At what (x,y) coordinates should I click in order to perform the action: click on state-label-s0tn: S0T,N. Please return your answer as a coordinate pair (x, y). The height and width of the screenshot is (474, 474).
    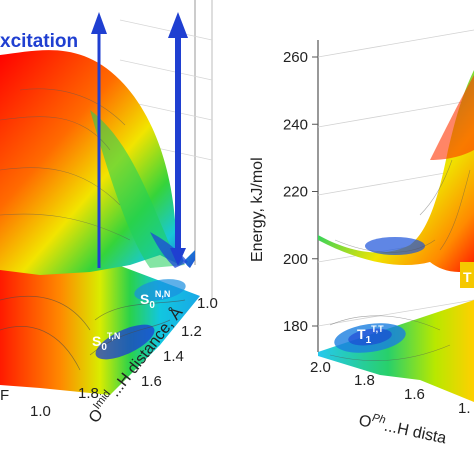
    Looking at the image, I should click on (106, 342).